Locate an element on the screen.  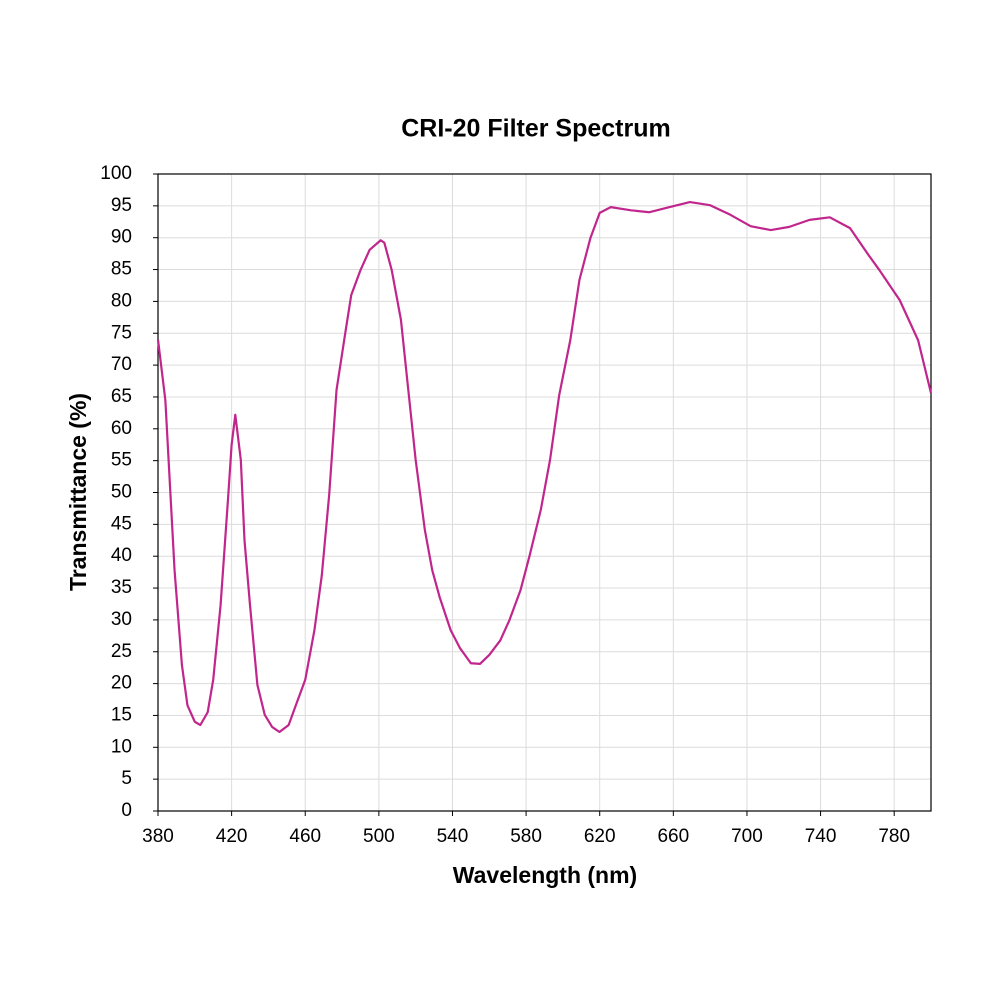
x-tick-label: 380 is located at coordinates (158, 836).